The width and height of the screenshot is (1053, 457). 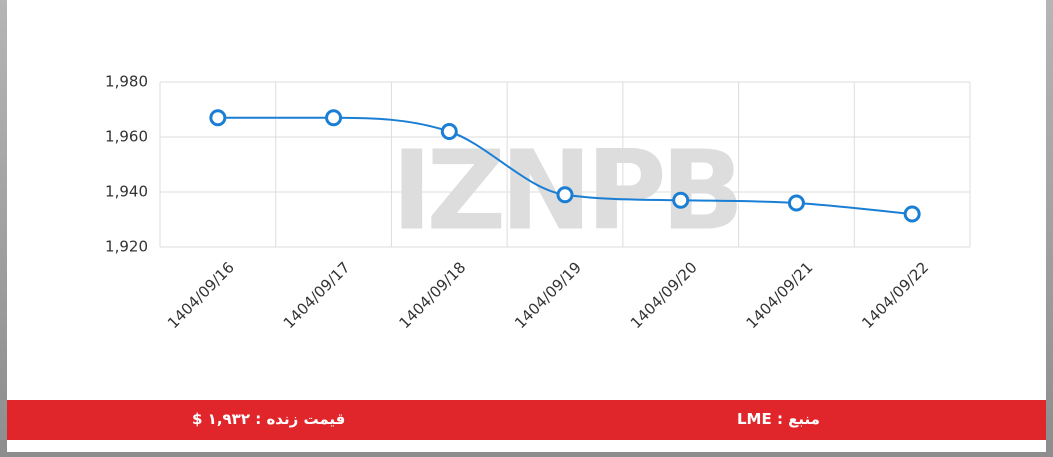 I want to click on x-tick-label: 1404/09/16, so click(x=201, y=295).